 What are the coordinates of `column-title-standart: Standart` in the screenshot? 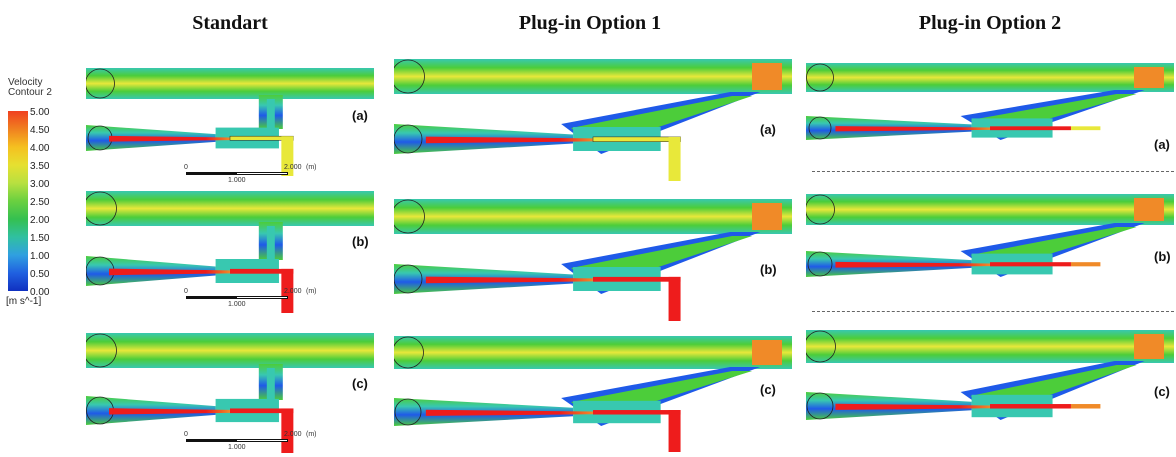 It's located at (230, 23).